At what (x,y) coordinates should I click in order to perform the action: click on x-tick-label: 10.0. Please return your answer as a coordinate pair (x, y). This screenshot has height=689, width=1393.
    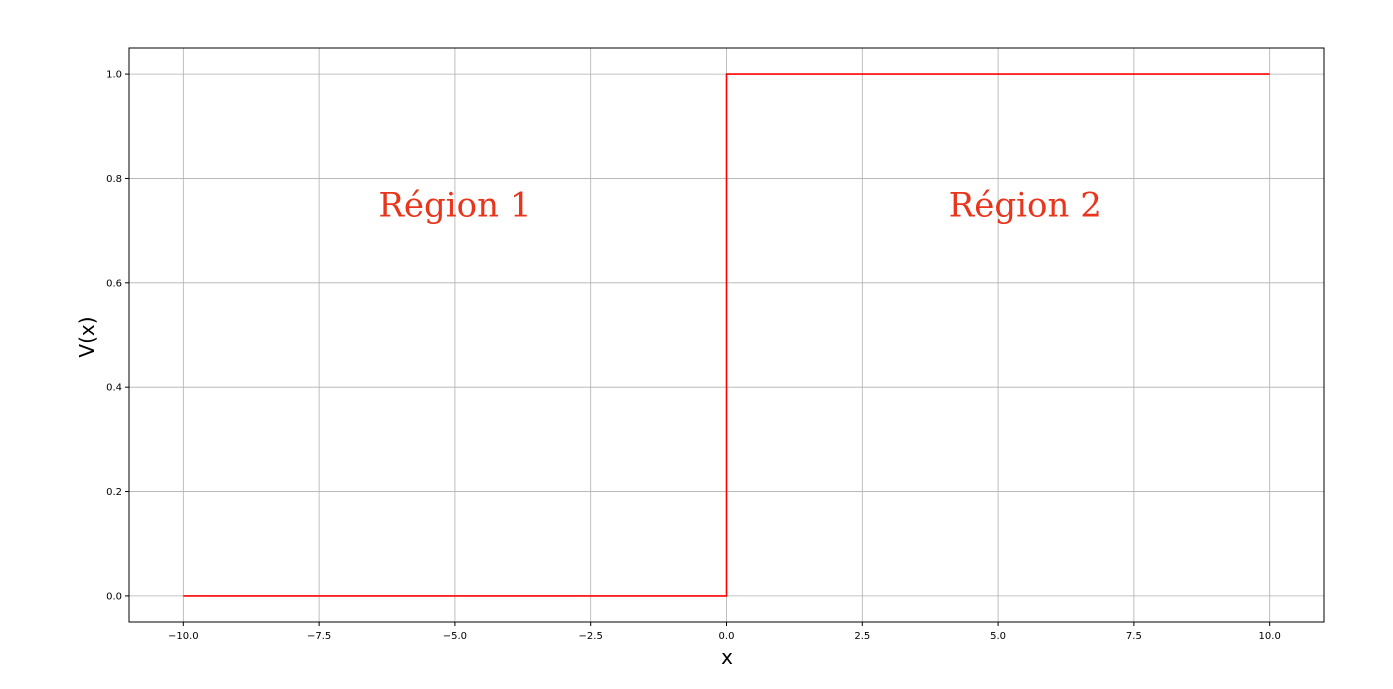
    Looking at the image, I should click on (1270, 636).